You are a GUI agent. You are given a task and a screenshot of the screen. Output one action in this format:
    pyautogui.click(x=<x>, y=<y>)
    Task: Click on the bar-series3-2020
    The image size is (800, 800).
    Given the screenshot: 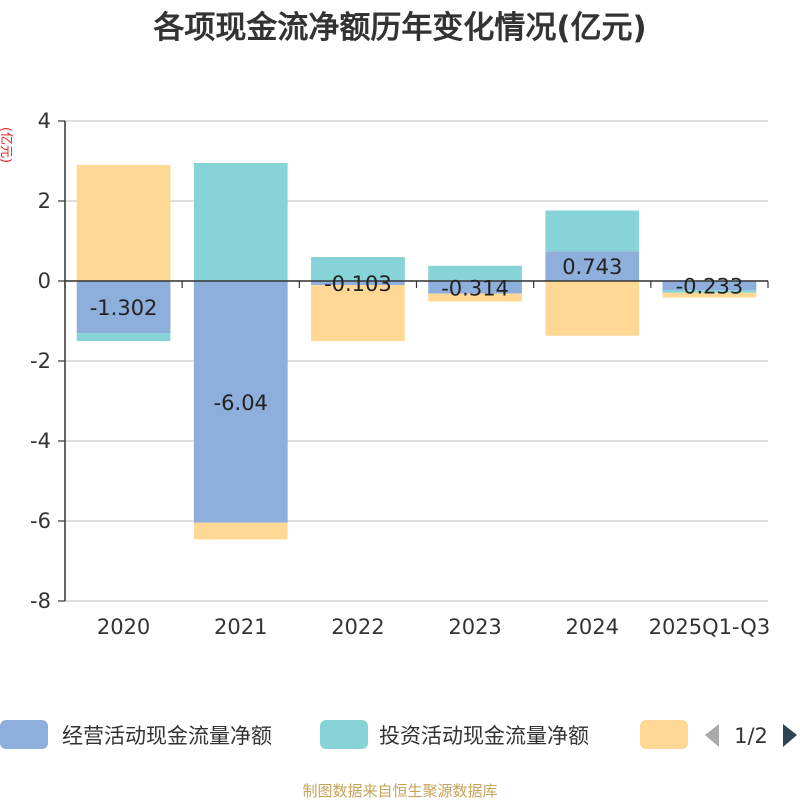 What is the action you would take?
    pyautogui.click(x=123, y=223)
    